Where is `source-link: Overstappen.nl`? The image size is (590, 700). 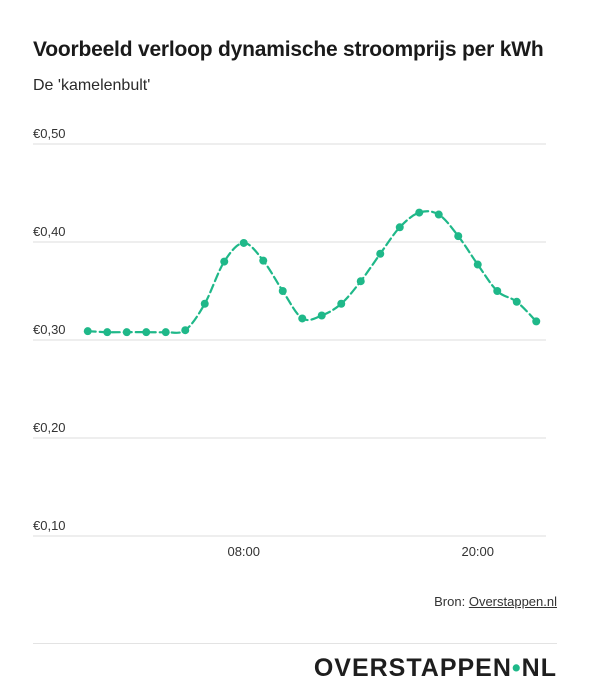
source-link: Overstappen.nl is located at coordinates (512, 601).